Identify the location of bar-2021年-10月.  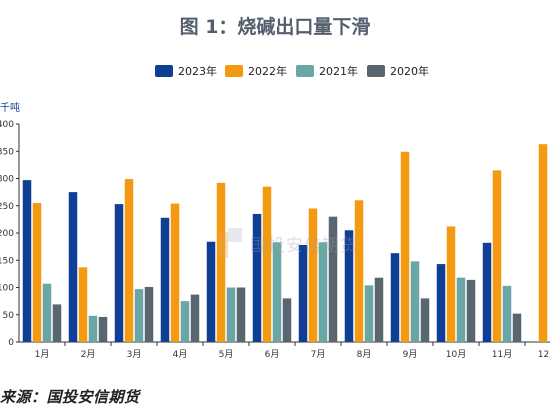
(461, 309).